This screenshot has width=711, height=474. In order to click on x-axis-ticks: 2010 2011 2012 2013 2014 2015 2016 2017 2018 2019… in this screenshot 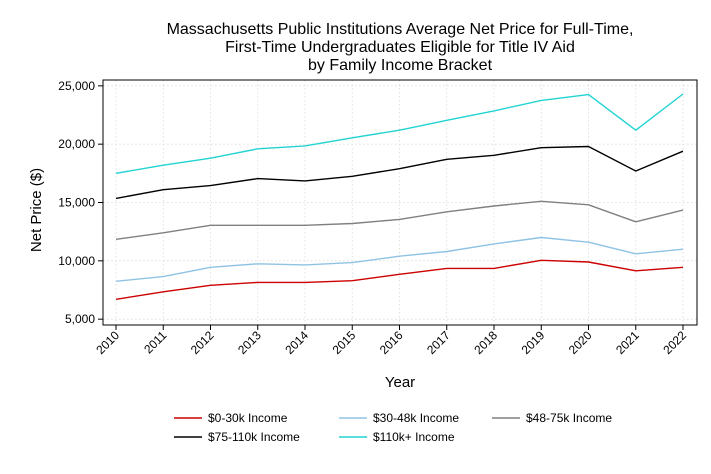, I will do `click(391, 341)`.